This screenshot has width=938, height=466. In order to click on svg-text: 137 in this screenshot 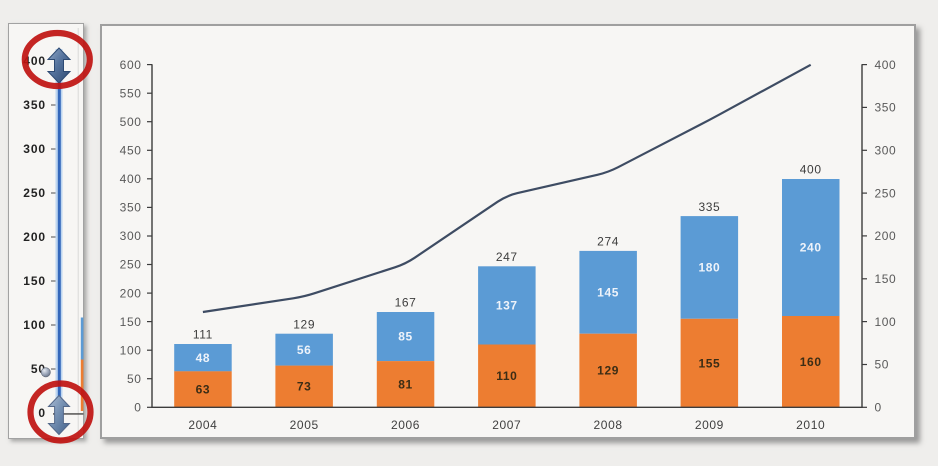, I will do `click(507, 306)`.